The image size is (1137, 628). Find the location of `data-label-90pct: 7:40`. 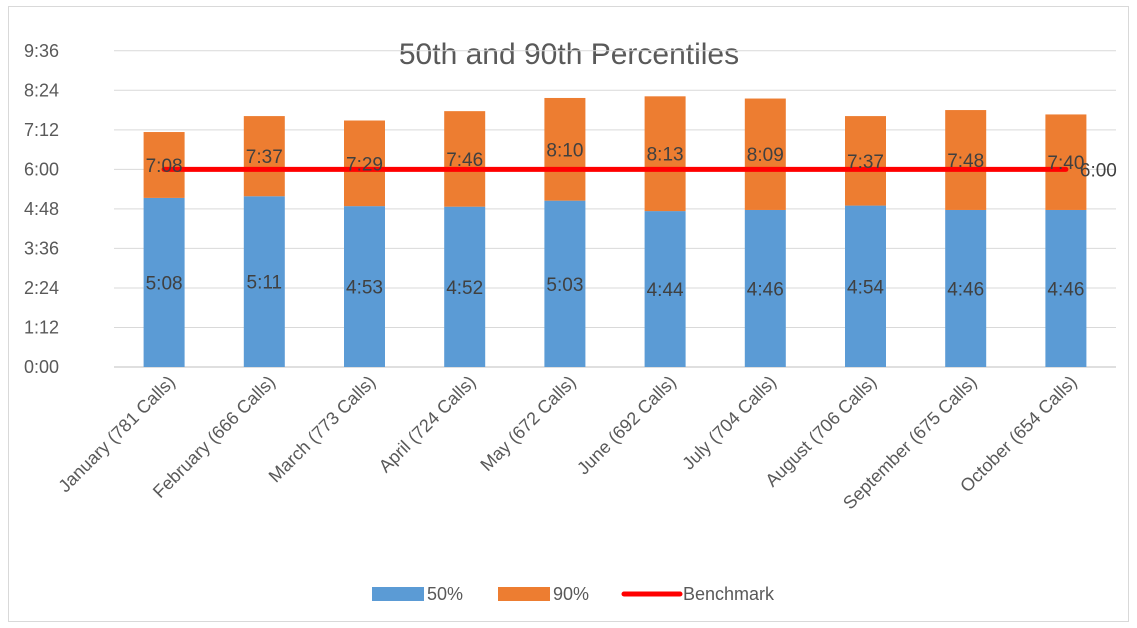

data-label-90pct: 7:40 is located at coordinates (1065, 163).